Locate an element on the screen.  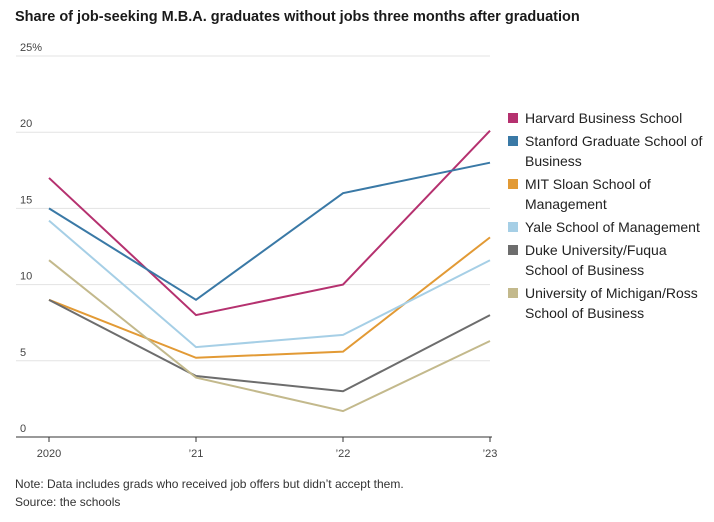
x-tick-label: ’21 is located at coordinates (196, 454).